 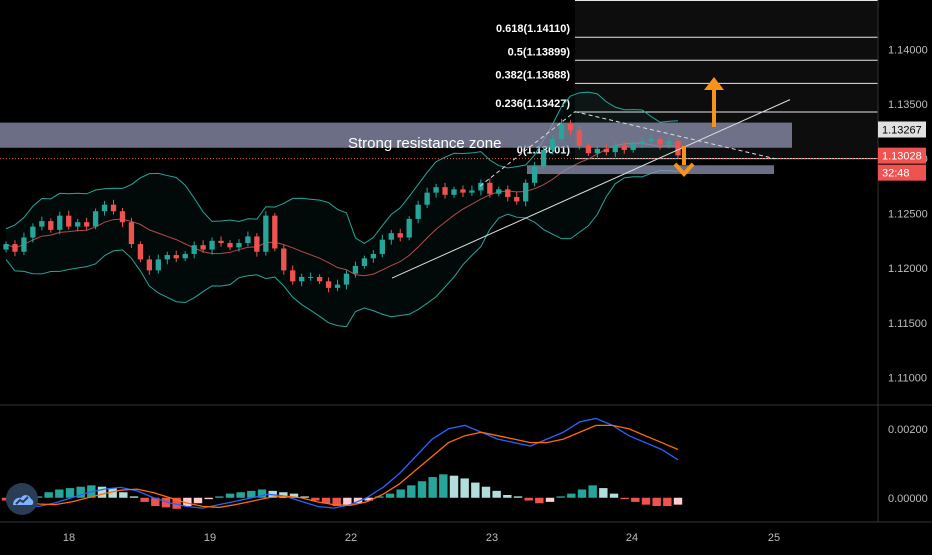 What do you see at coordinates (902, 155) in the screenshot?
I see `last-price-tag-bg` at bounding box center [902, 155].